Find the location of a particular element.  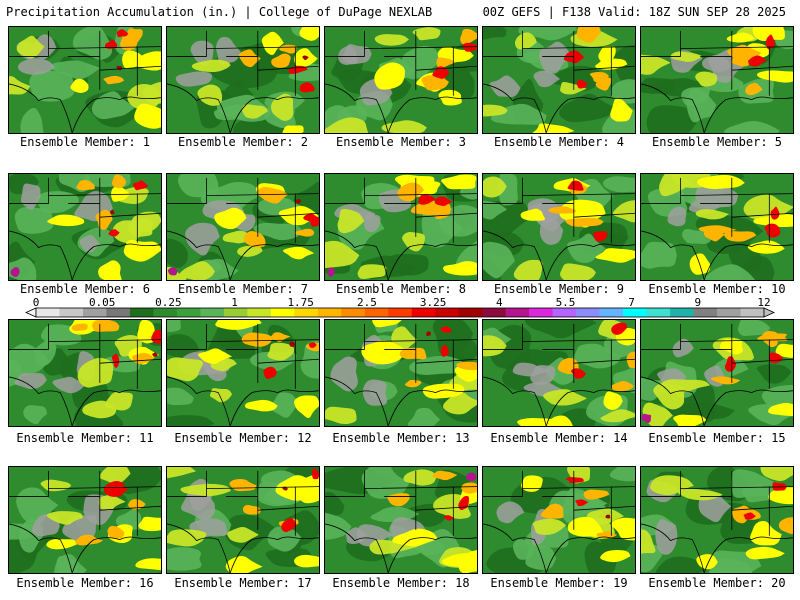

ensemble-member-label: Ensemble Member: 2 is located at coordinates (243, 142).